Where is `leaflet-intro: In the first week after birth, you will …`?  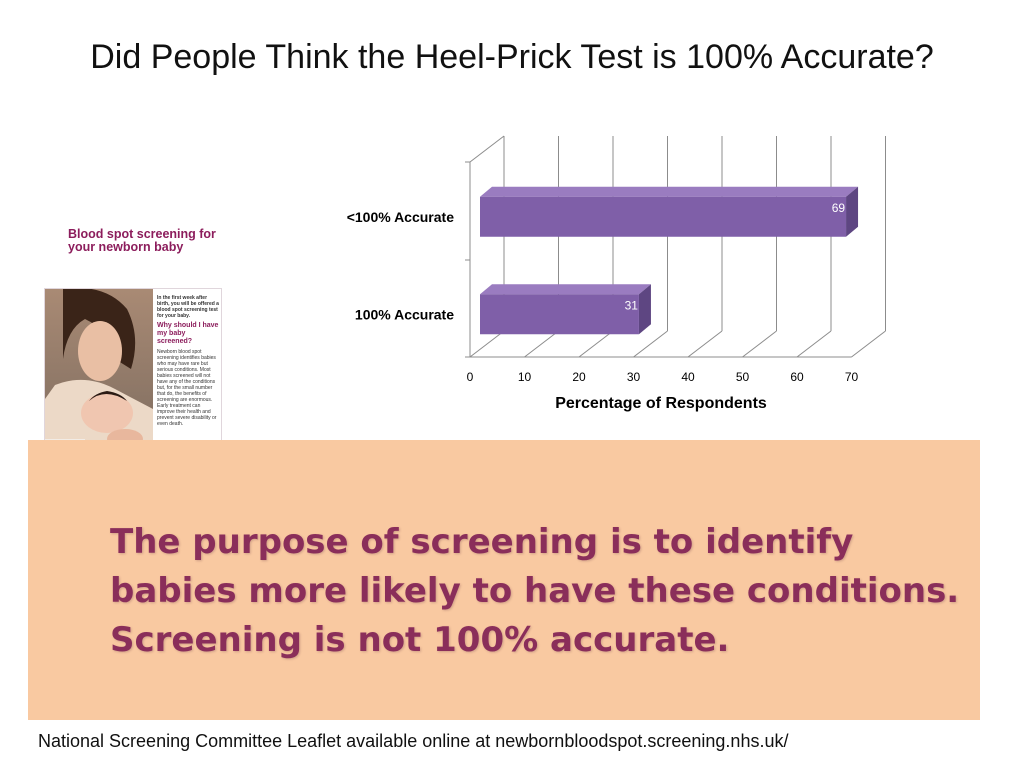 leaflet-intro: In the first week after birth, you will … is located at coordinates (188, 307).